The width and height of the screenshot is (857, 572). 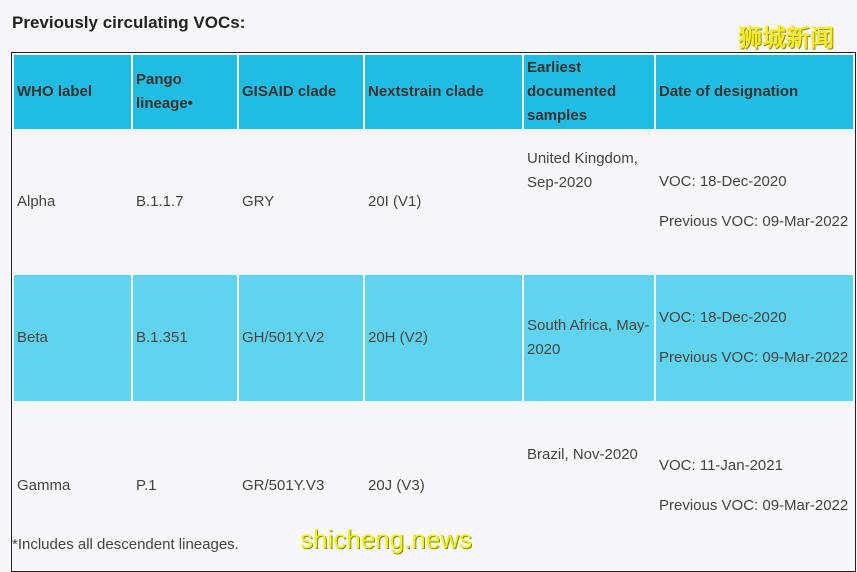 What do you see at coordinates (754, 92) in the screenshot?
I see `header-date: Date of designation` at bounding box center [754, 92].